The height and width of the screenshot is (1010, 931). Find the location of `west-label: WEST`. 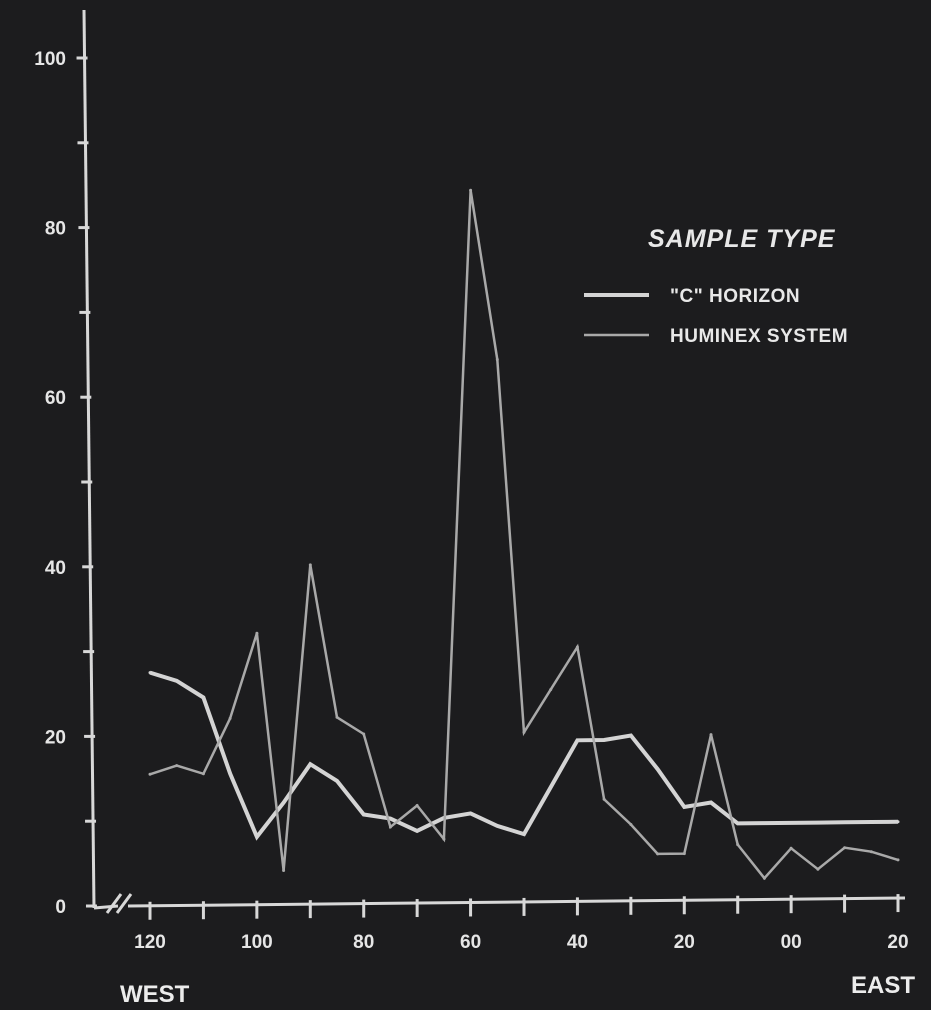

west-label: WEST is located at coordinates (155, 994).